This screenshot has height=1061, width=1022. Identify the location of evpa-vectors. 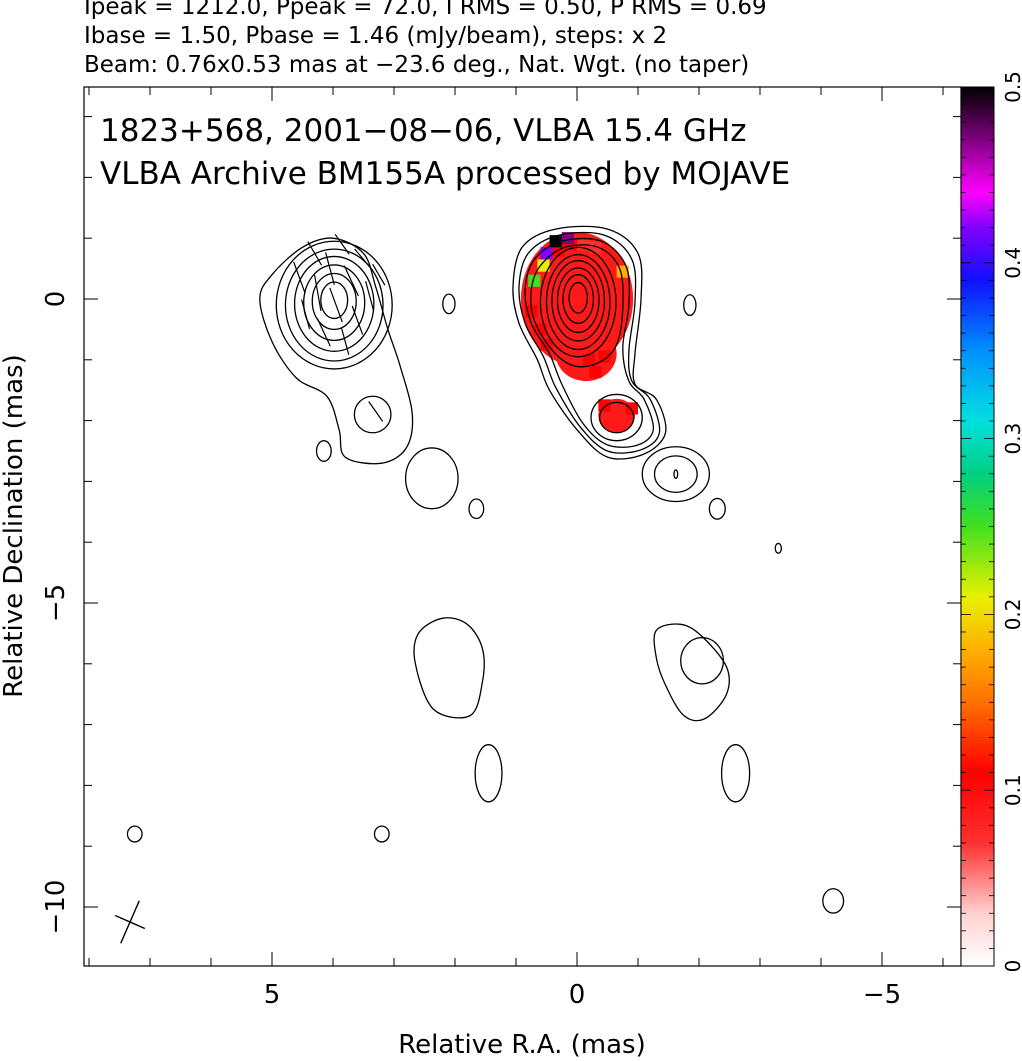
(339, 327).